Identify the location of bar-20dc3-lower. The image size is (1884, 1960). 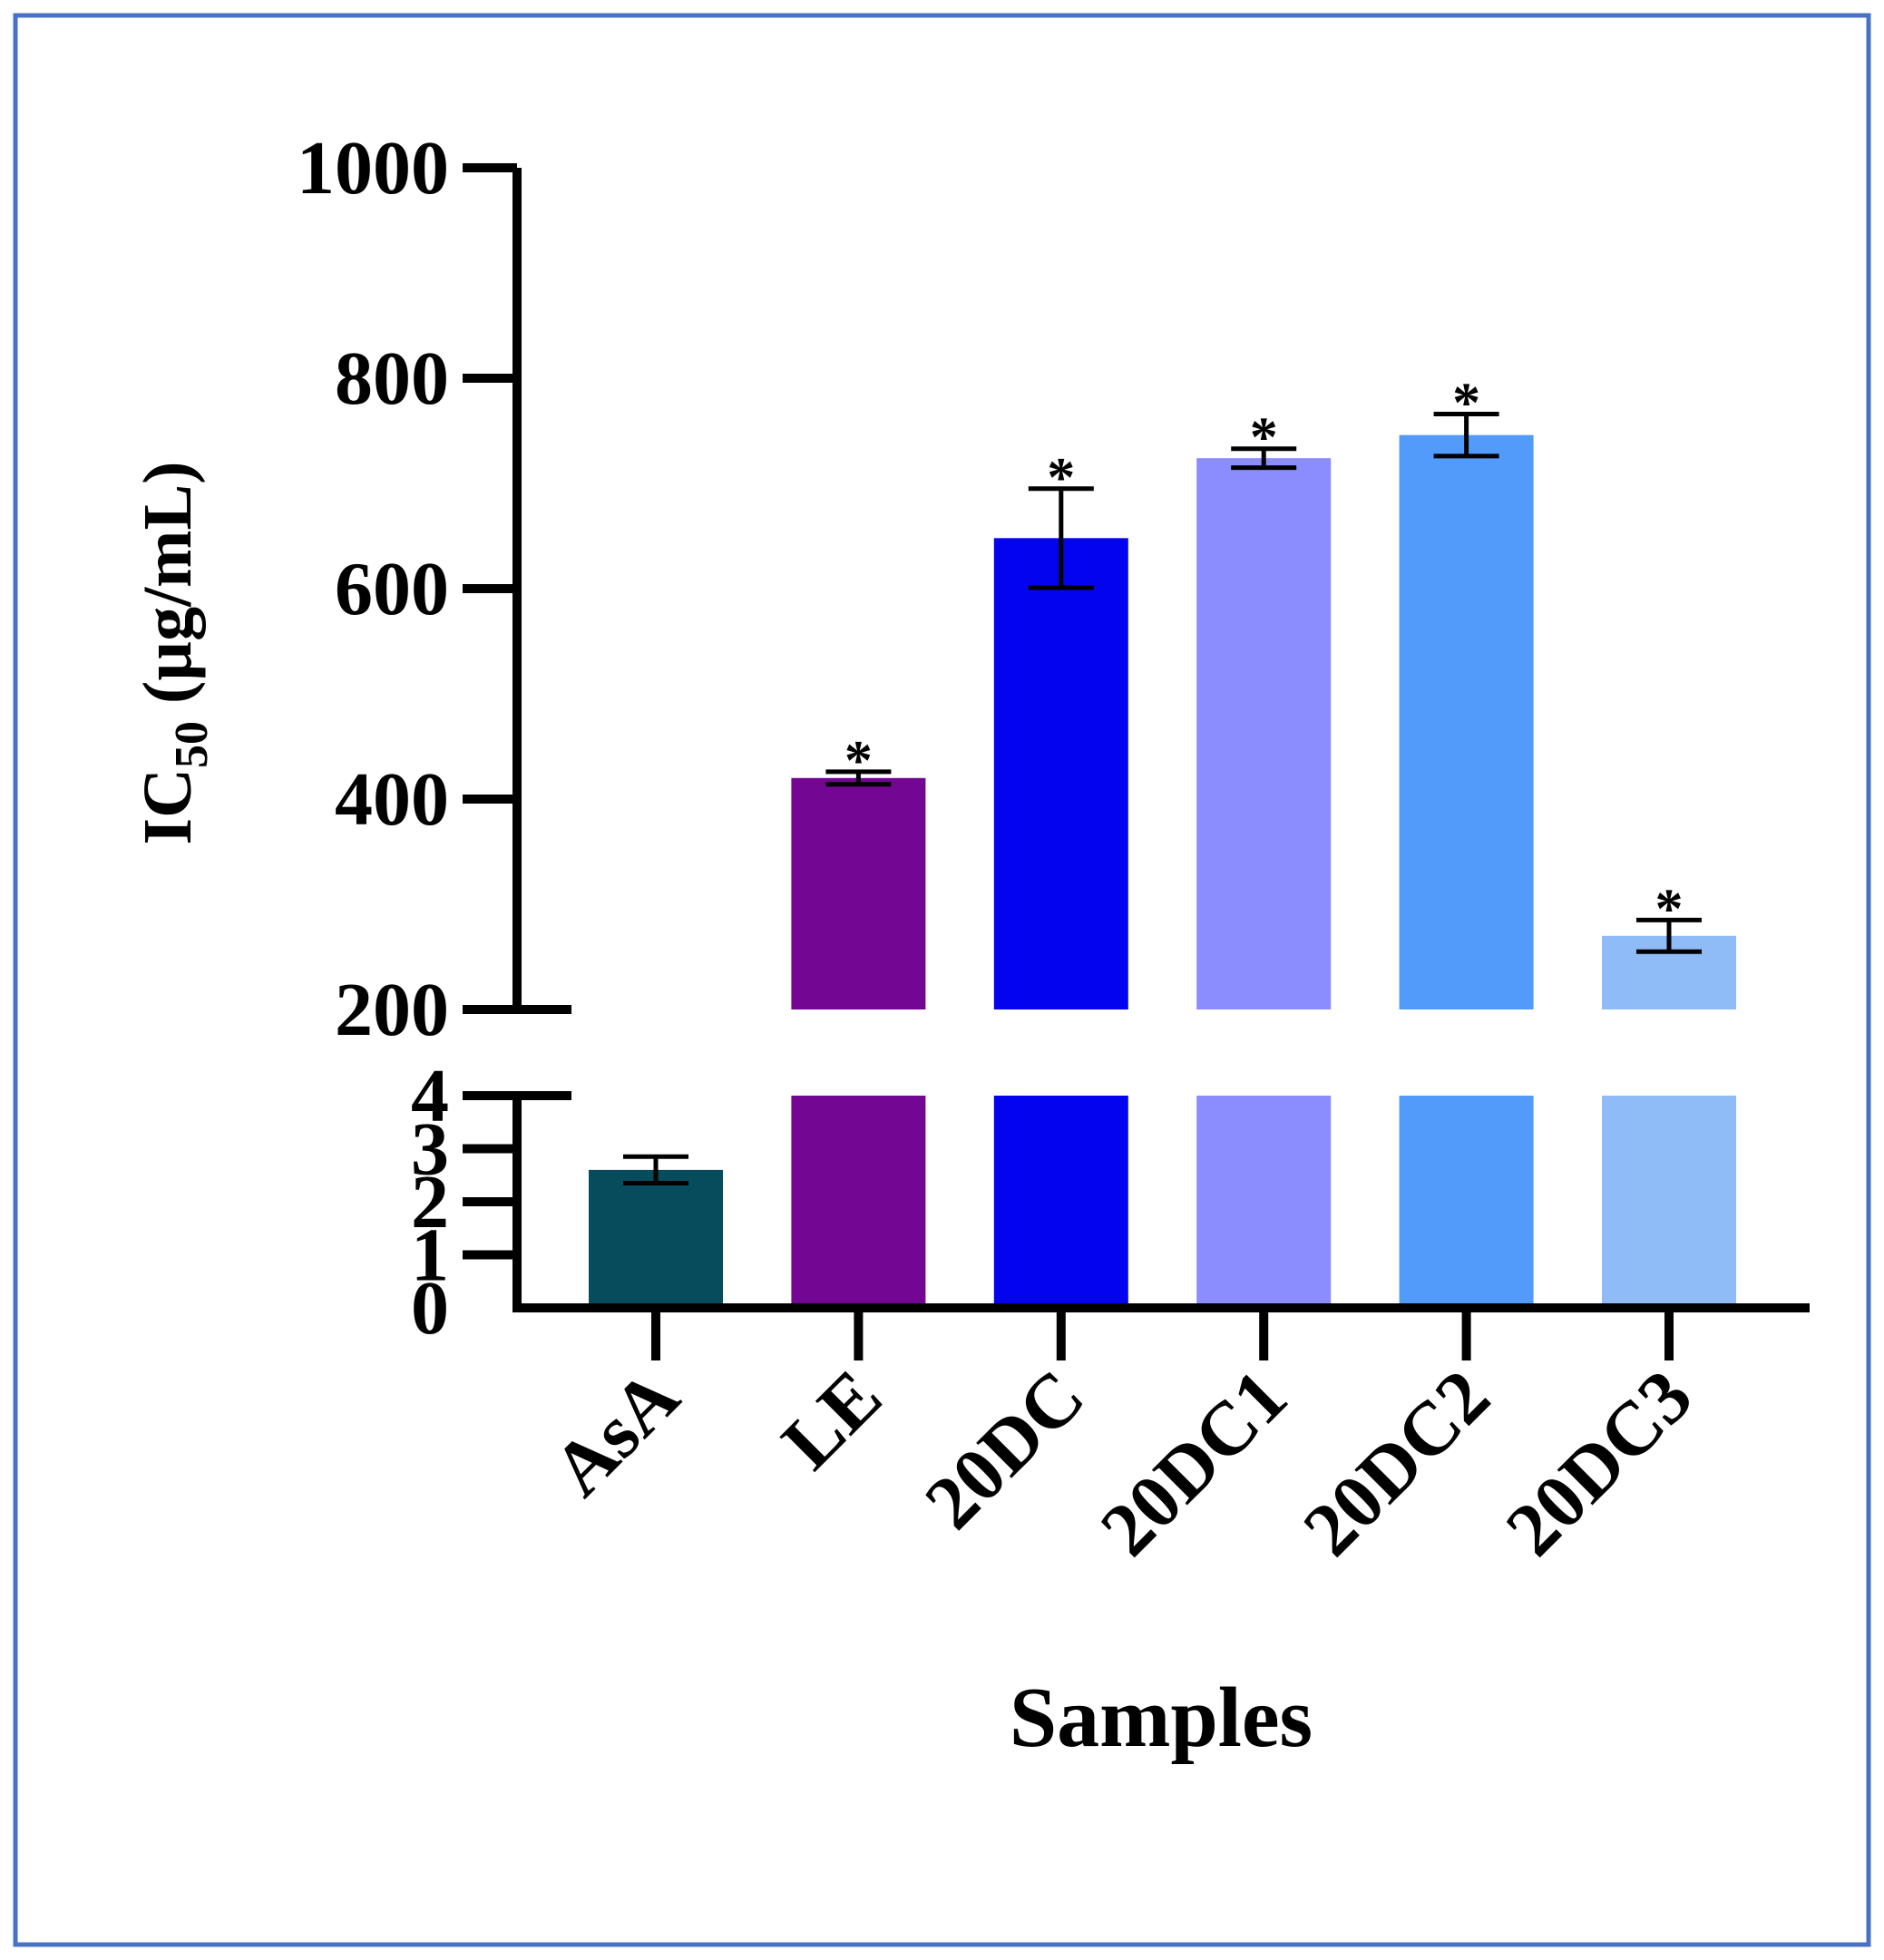
(1669, 1202).